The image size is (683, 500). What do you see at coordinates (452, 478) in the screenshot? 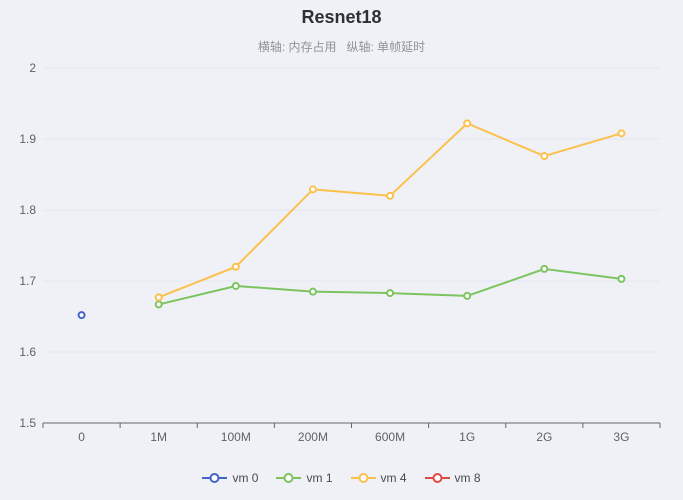
I see `legend-item-vm-8: vm 8` at bounding box center [452, 478].